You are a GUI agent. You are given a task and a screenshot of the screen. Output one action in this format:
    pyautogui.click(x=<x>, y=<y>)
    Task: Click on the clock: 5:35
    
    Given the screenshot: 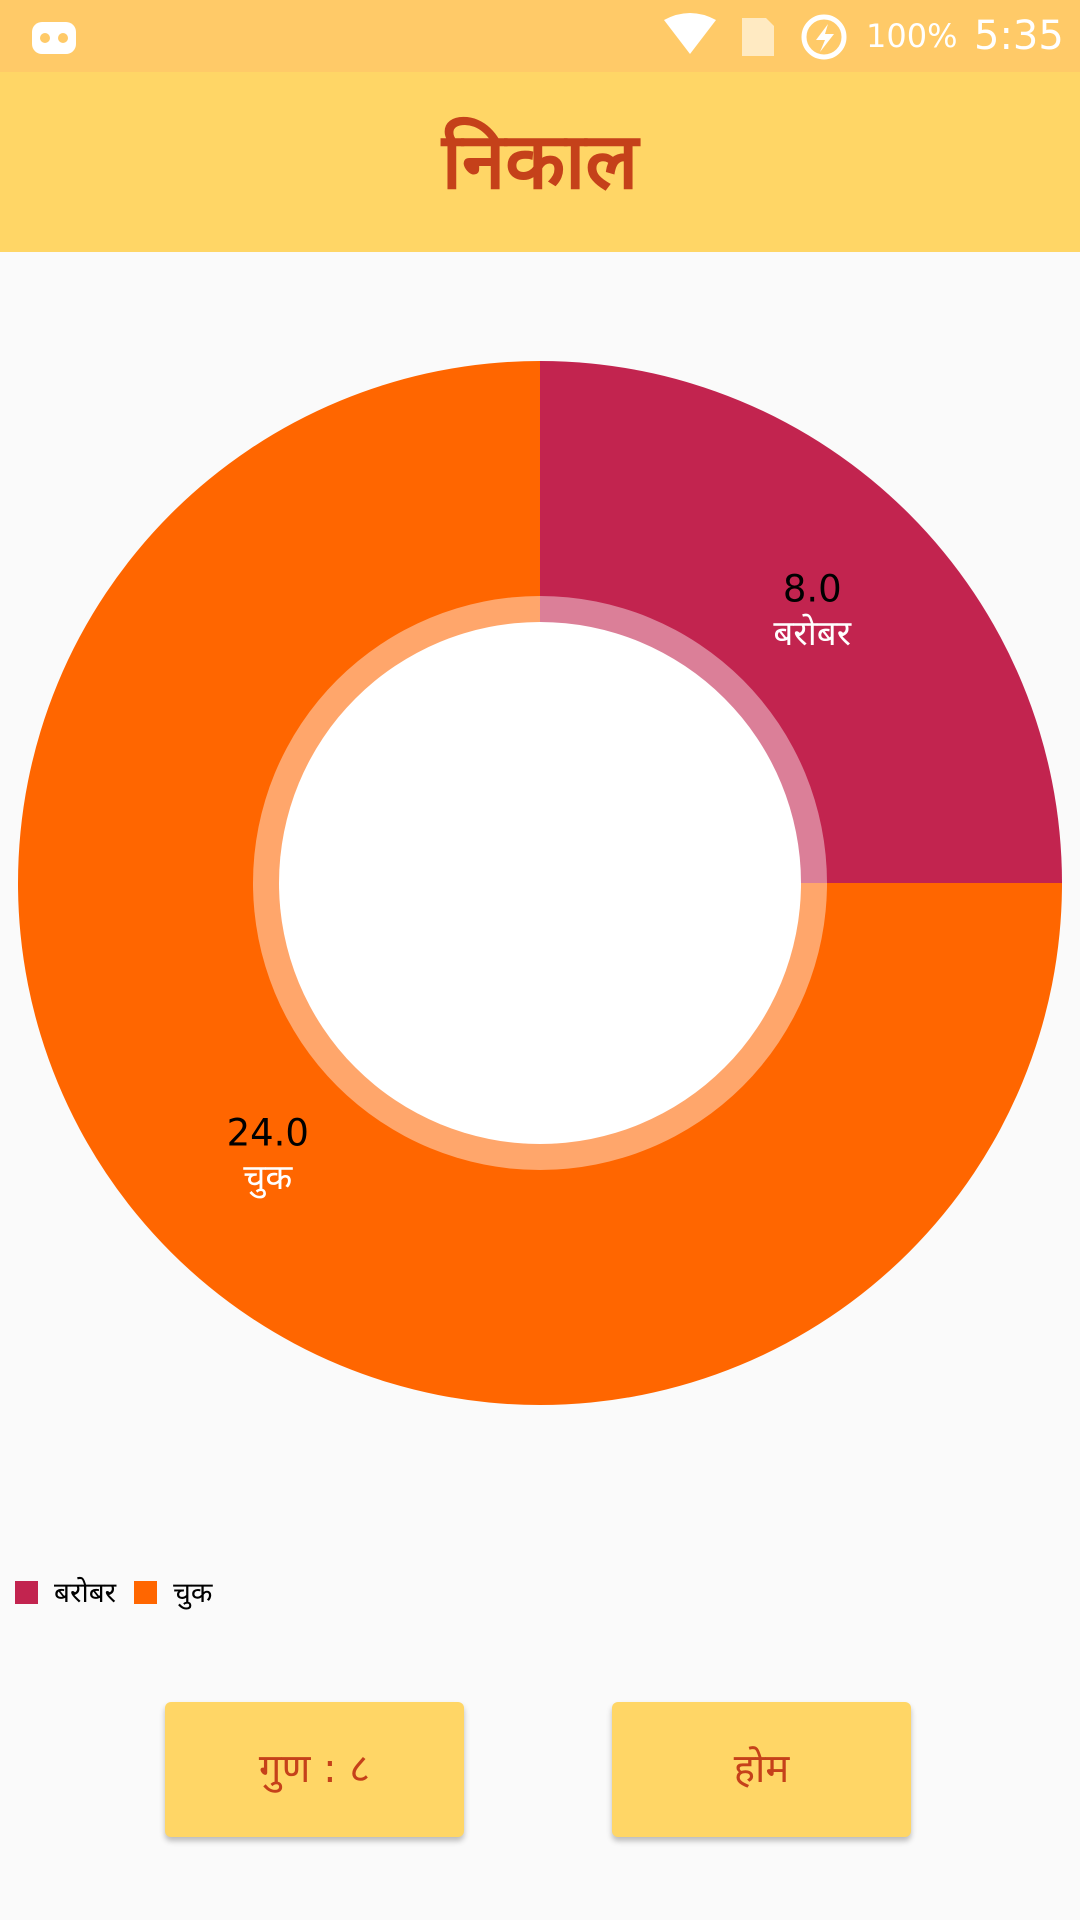 What is the action you would take?
    pyautogui.click(x=1019, y=36)
    